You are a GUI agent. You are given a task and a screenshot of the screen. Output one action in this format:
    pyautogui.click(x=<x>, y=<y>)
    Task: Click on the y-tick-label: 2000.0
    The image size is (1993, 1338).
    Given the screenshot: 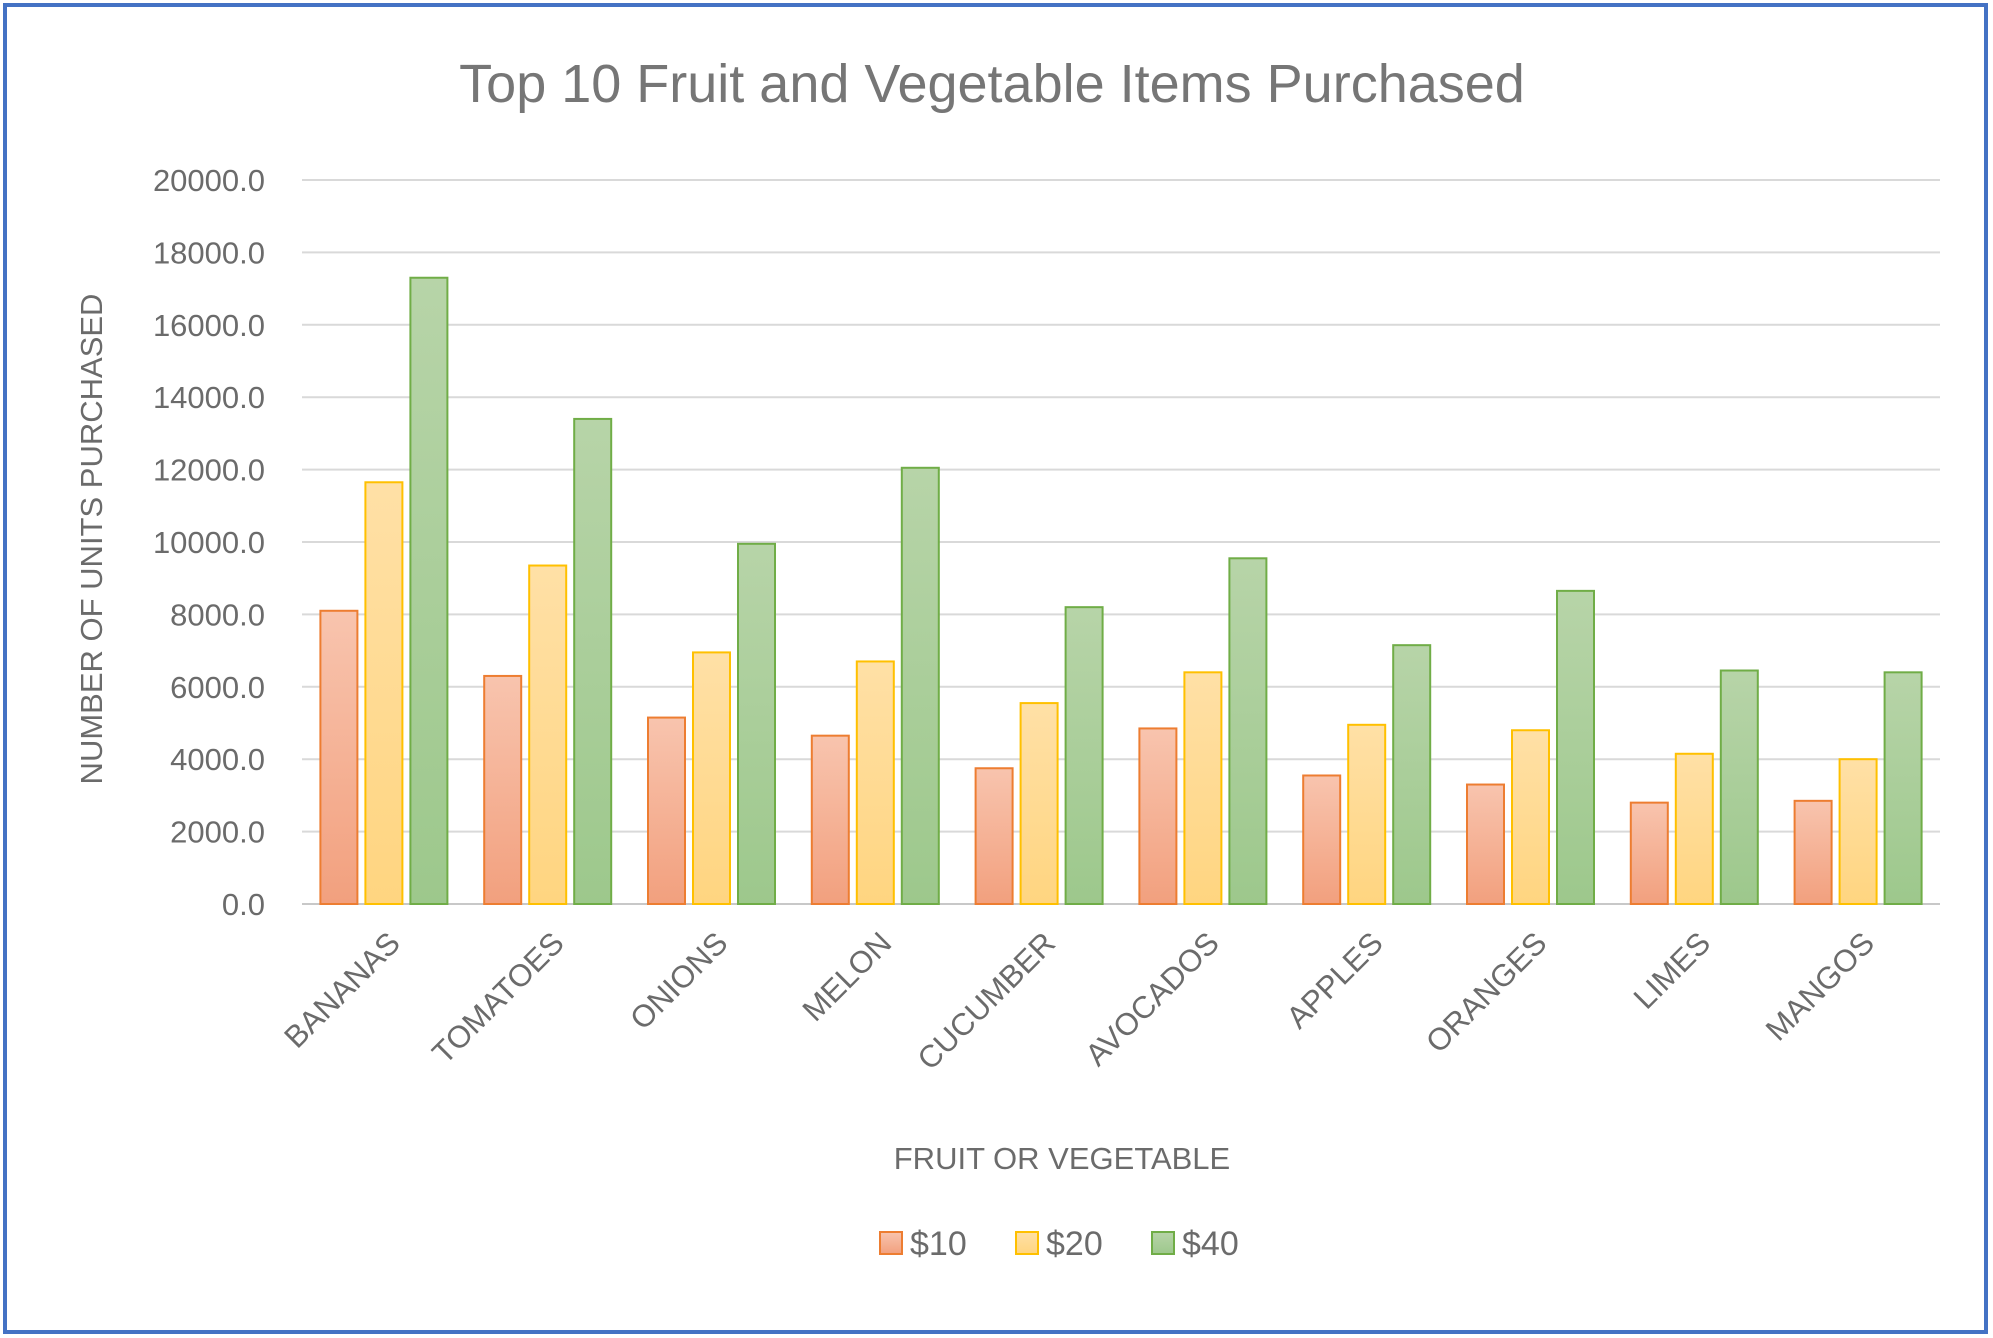 What is the action you would take?
    pyautogui.click(x=217, y=832)
    